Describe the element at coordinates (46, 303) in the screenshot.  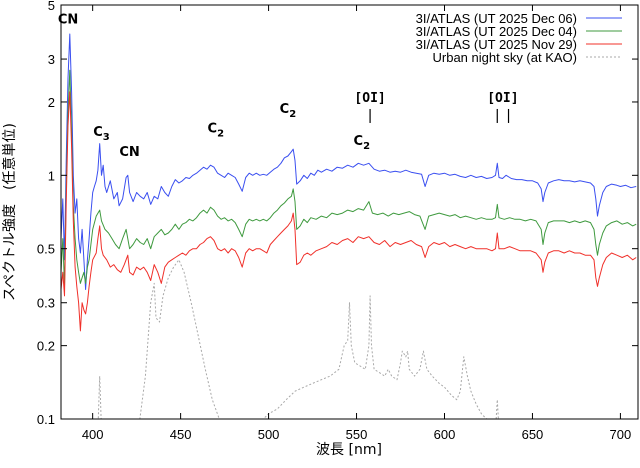
I see `y-tick-label: 0.3` at that location.